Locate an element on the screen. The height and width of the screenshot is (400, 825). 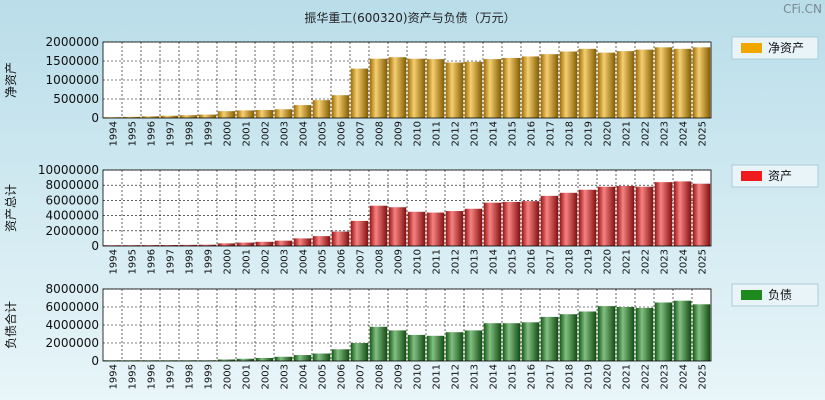
bar-2002 is located at coordinates (264, 114).